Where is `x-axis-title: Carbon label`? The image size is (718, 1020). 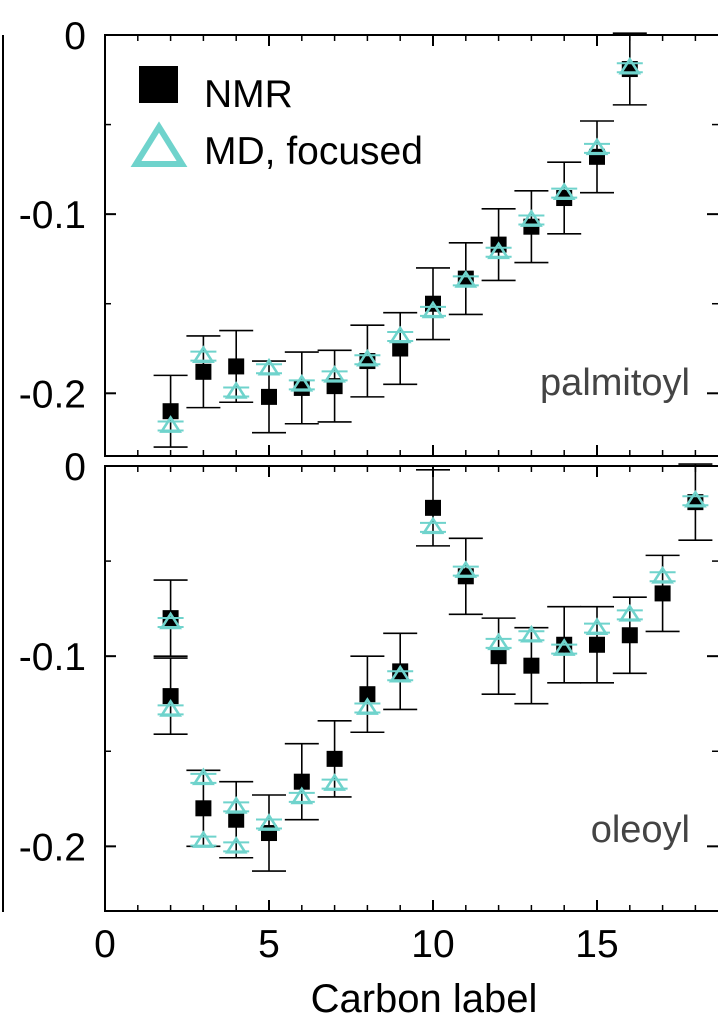
x-axis-title: Carbon label is located at coordinates (424, 998).